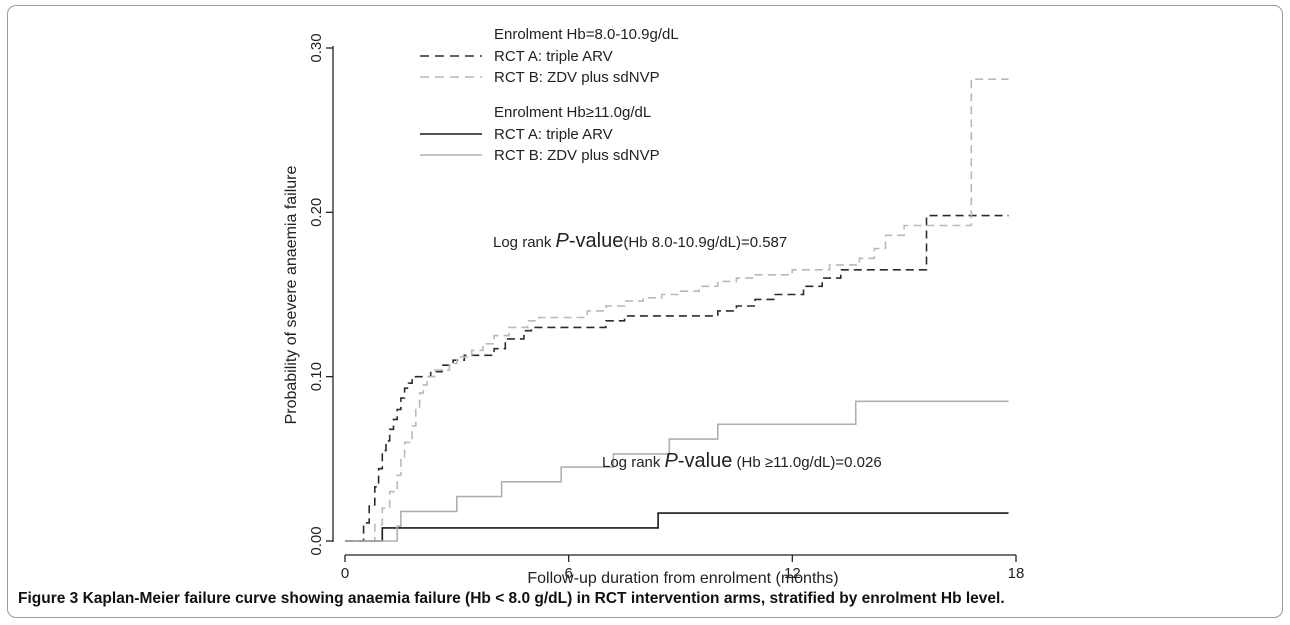 The width and height of the screenshot is (1290, 625). Describe the element at coordinates (316, 212) in the screenshot. I see `y-tick-label: 0.20` at that location.